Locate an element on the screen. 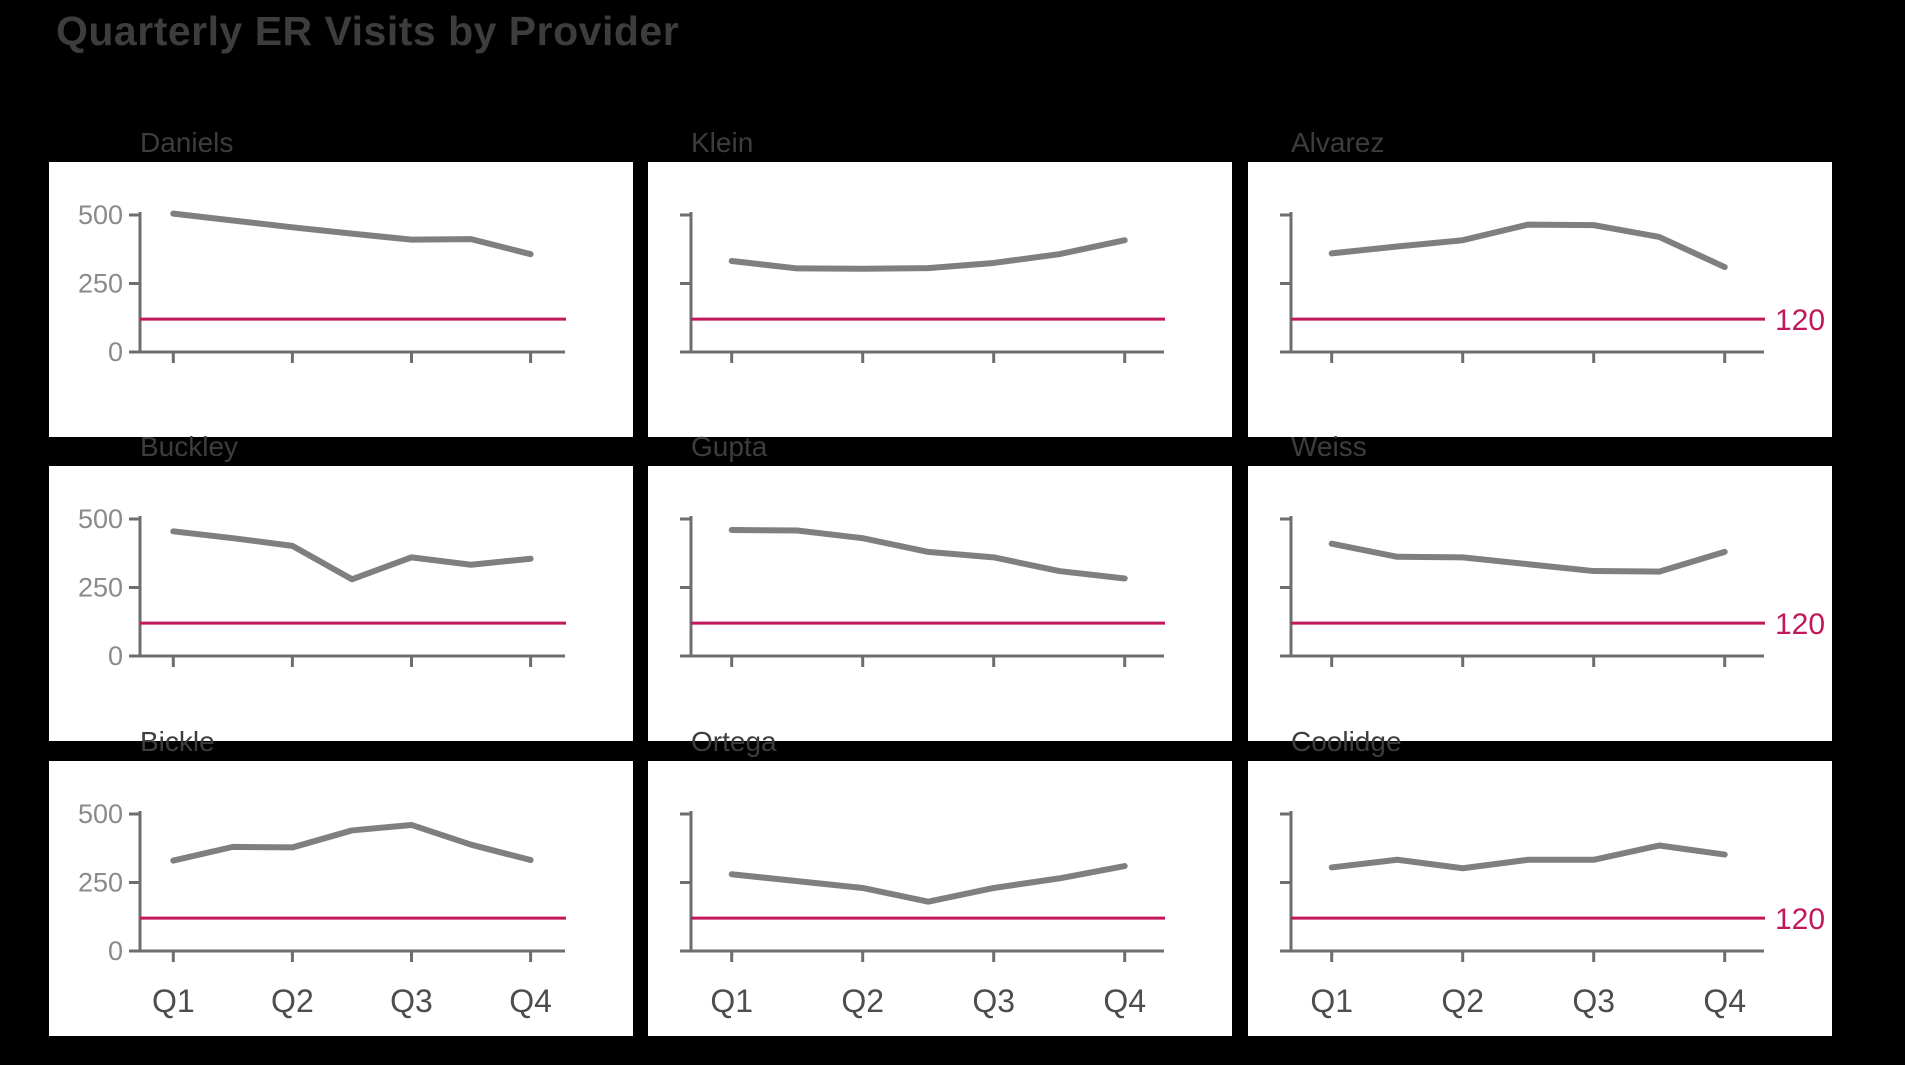 The height and width of the screenshot is (1065, 1905). panel-chart-buckley: 0 250 500 is located at coordinates (341, 603).